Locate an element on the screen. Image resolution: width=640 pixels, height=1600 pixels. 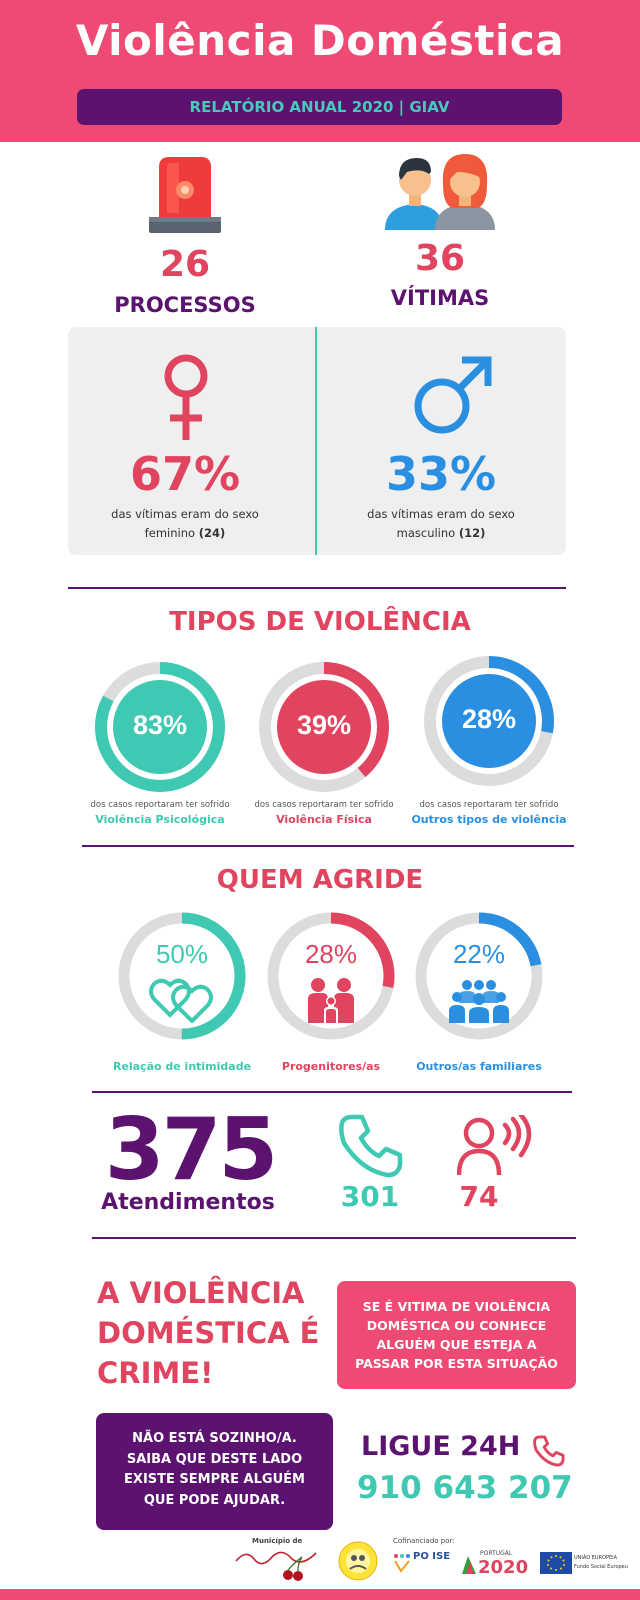
crime-line2: DOMÉSTICA É is located at coordinates (208, 1333).